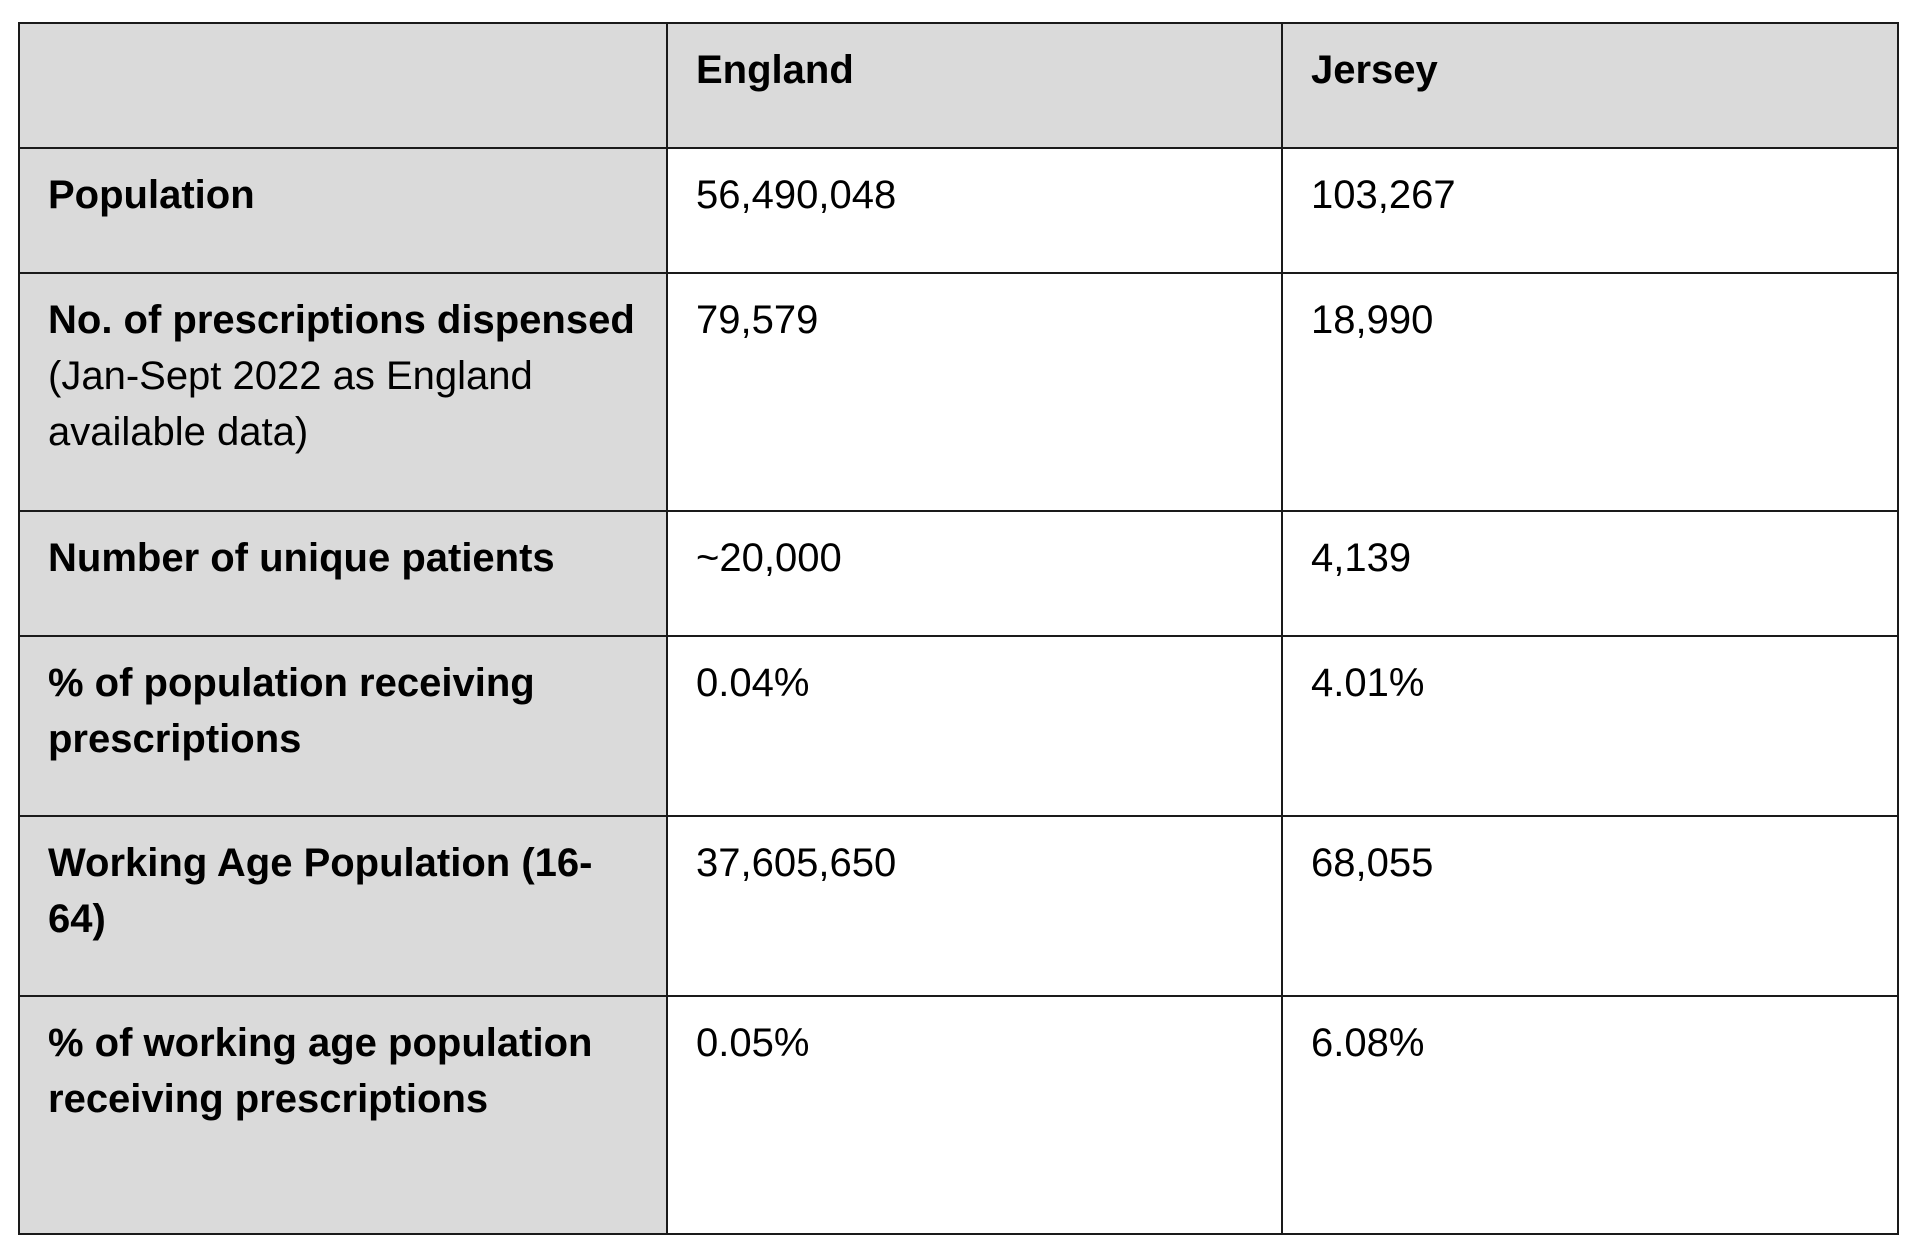 This screenshot has height=1236, width=1906. What do you see at coordinates (341, 320) in the screenshot?
I see `row-label-bold: No. of prescriptions dispensed` at bounding box center [341, 320].